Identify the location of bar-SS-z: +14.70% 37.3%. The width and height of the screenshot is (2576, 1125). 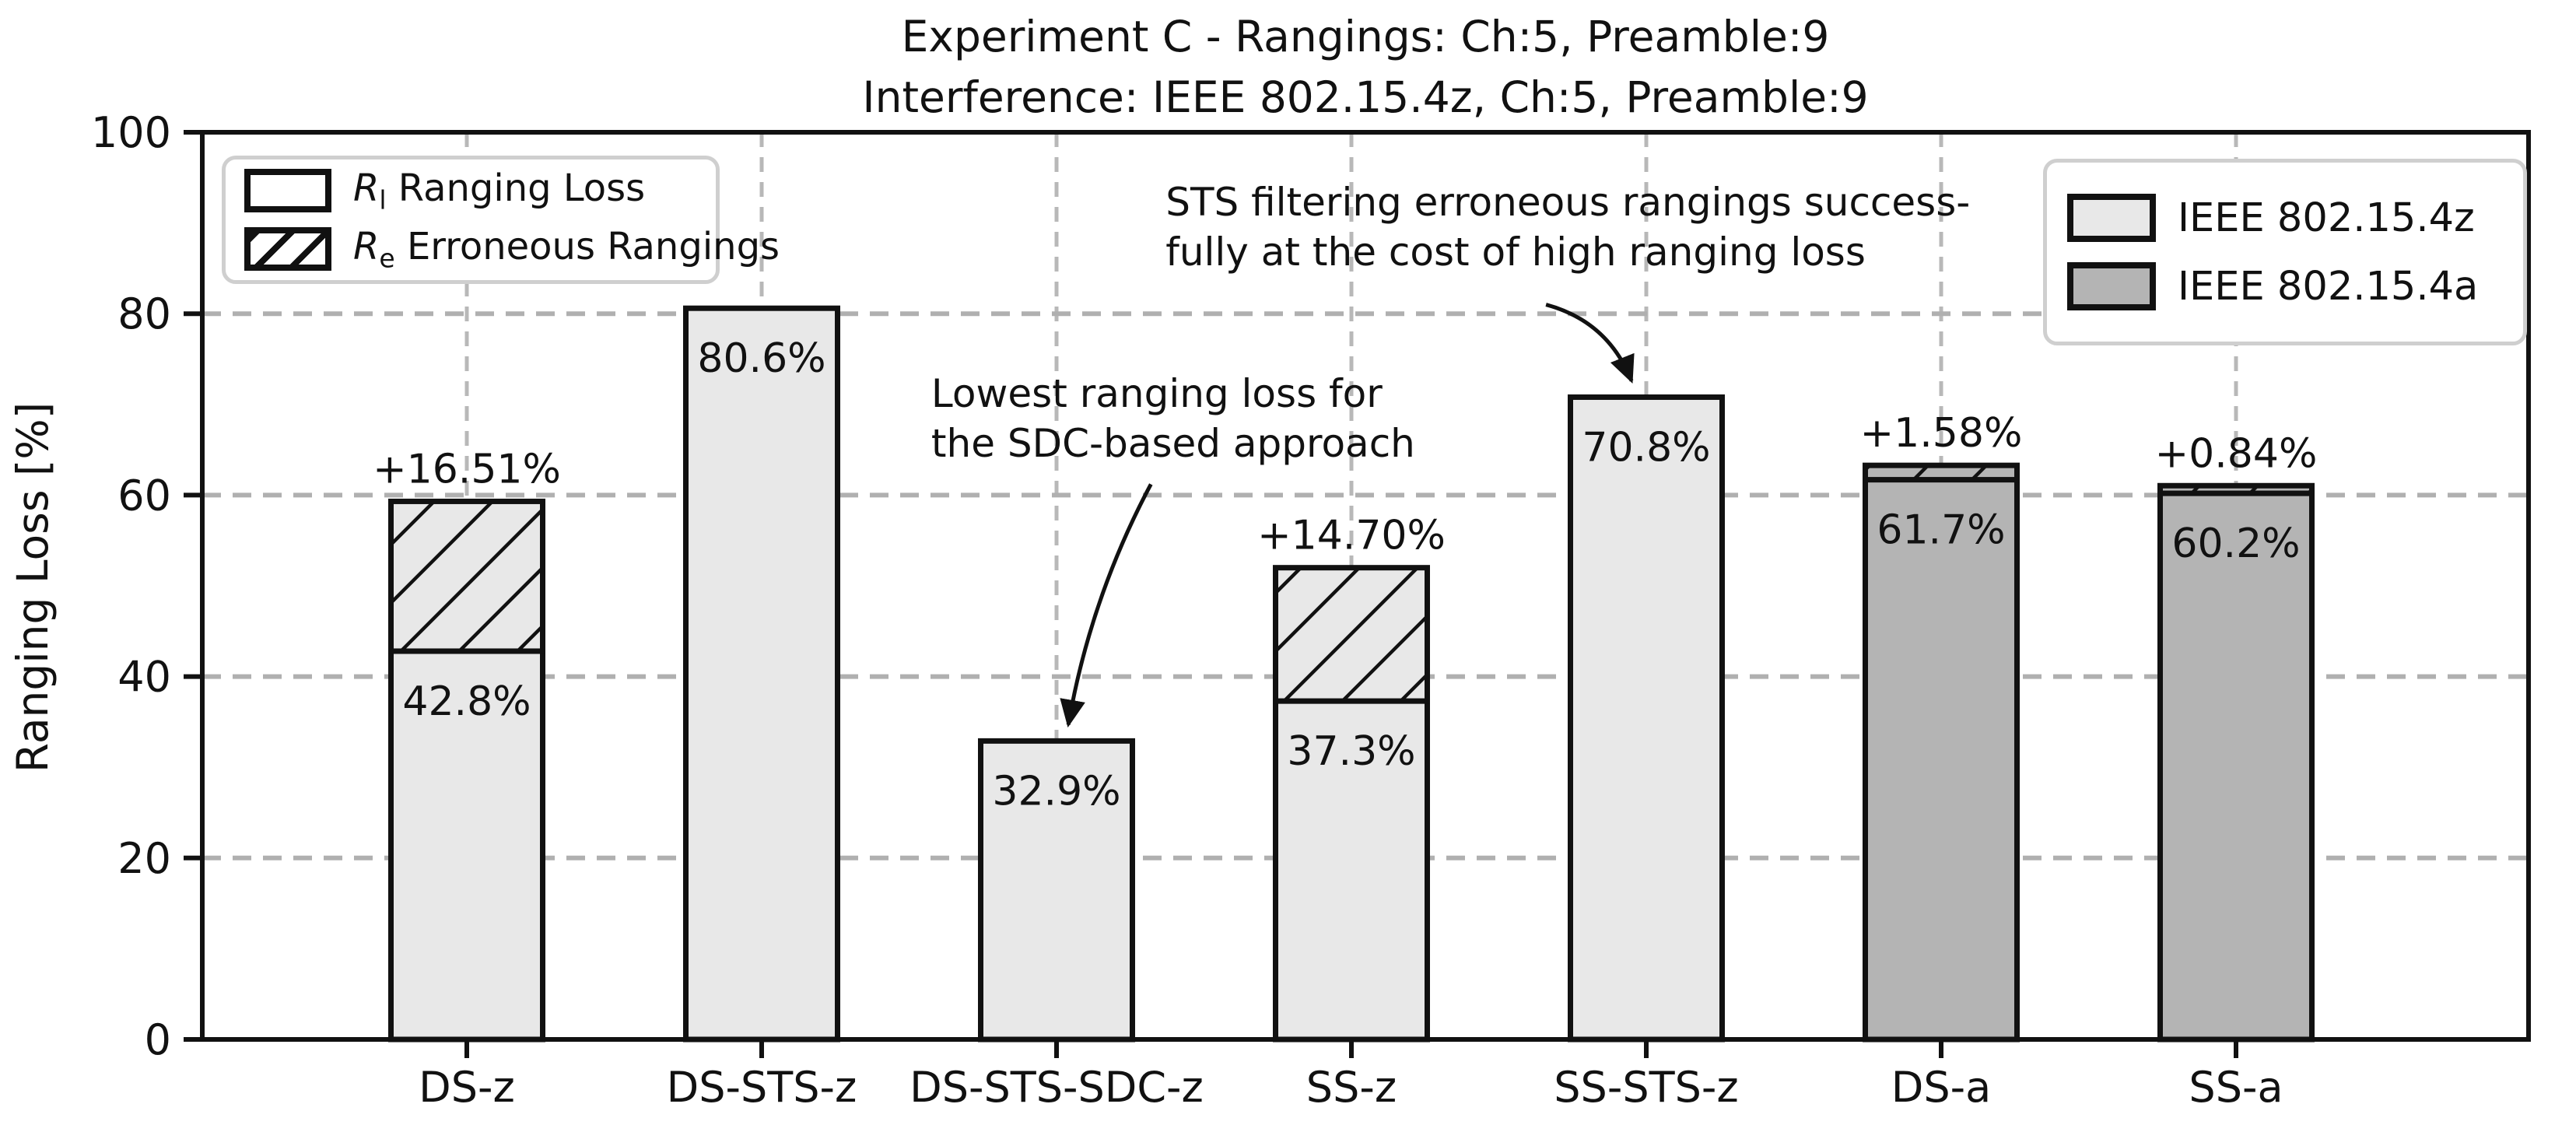
(1351, 778).